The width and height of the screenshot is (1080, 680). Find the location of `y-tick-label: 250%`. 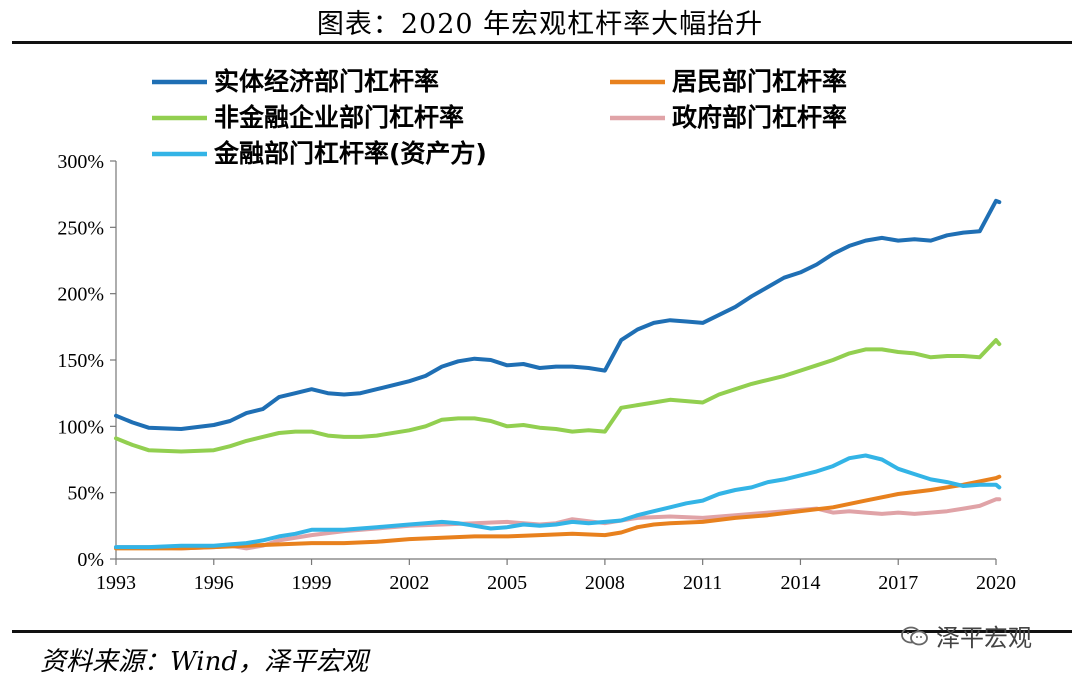

y-tick-label: 250% is located at coordinates (80, 228).